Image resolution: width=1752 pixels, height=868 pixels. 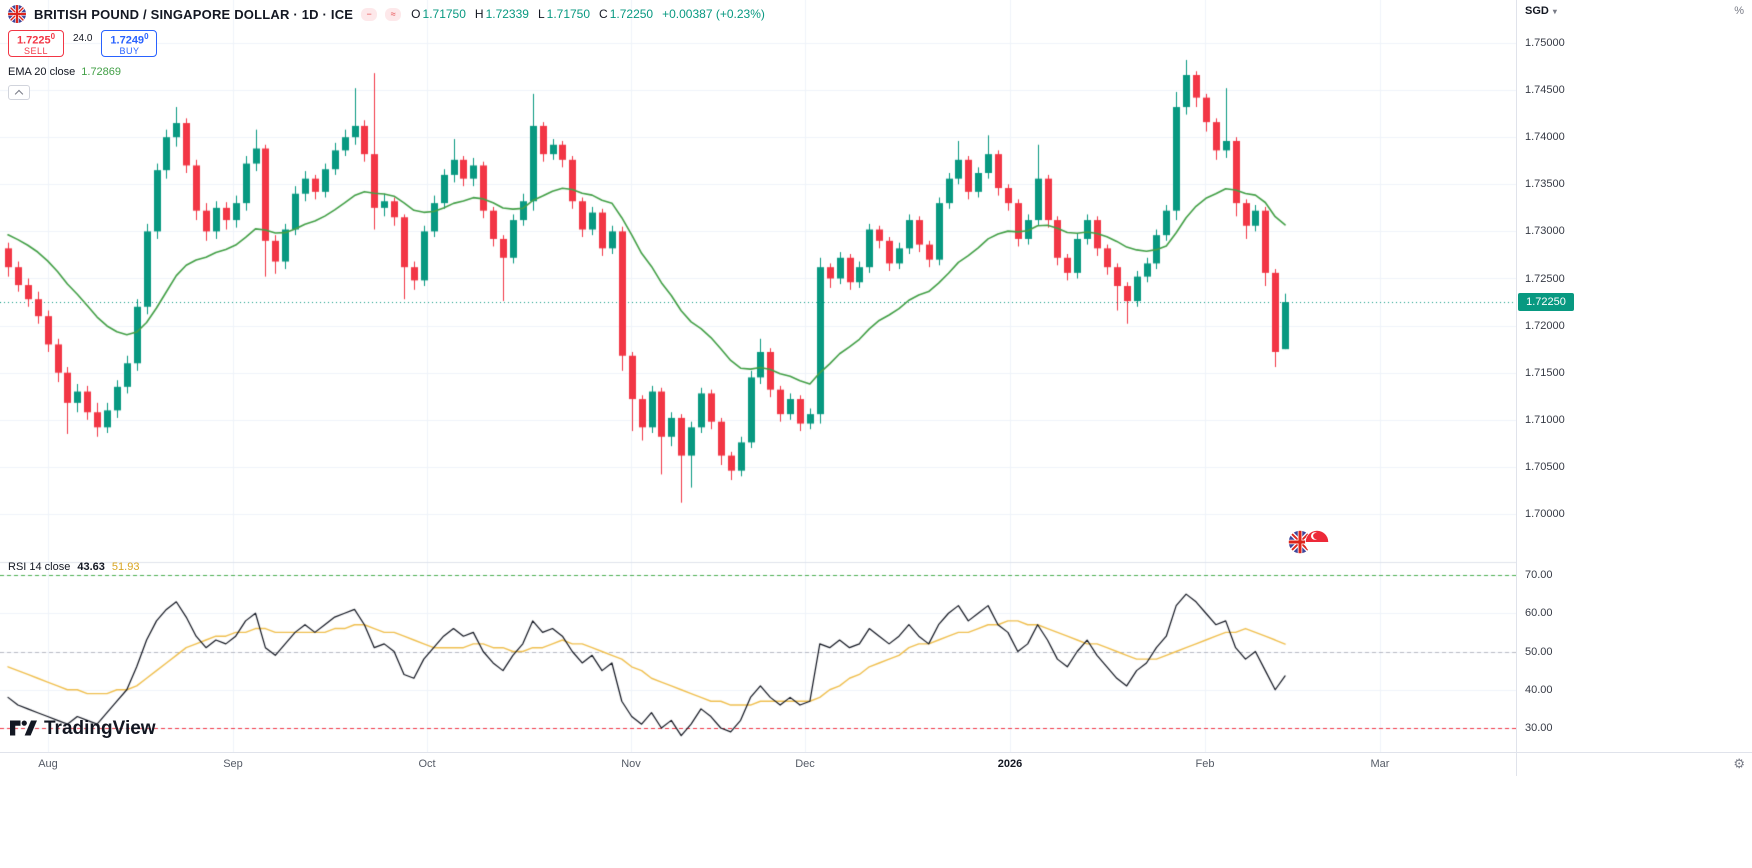 What do you see at coordinates (1539, 613) in the screenshot?
I see `rsi-tick-label: 60.00` at bounding box center [1539, 613].